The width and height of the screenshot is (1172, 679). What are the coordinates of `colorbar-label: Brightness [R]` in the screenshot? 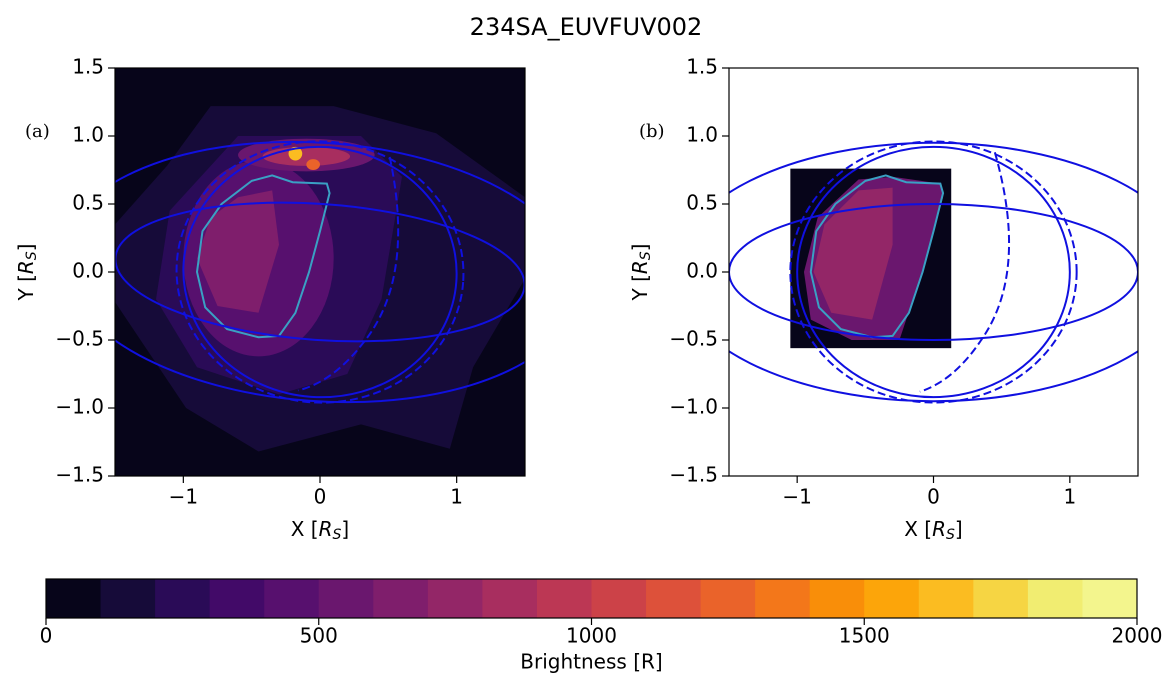 It's located at (591, 662).